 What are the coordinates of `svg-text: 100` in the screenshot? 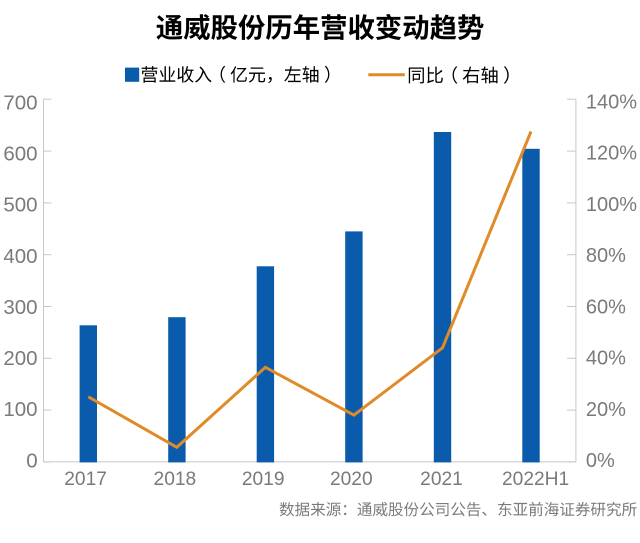 It's located at (20, 409).